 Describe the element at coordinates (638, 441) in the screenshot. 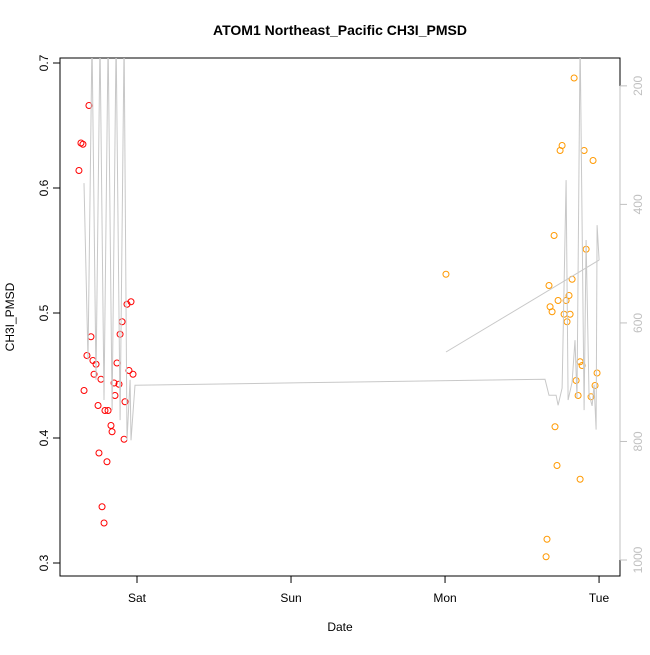

I see `y2-tick-label: 800` at that location.